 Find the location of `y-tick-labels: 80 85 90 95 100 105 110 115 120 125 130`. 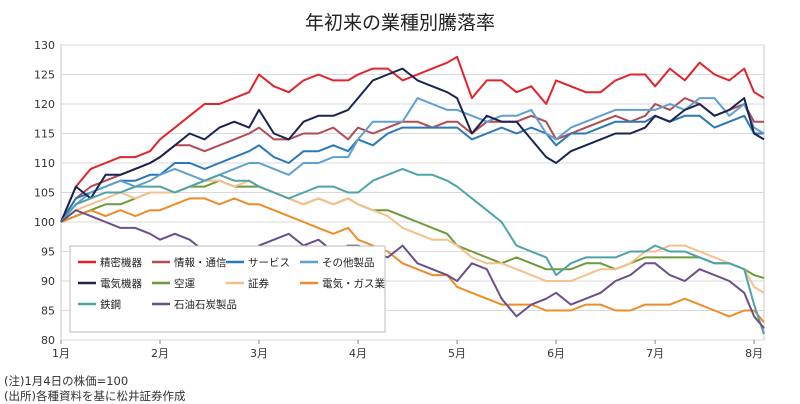

y-tick-labels: 80 85 90 95 100 105 110 115 120 125 130 is located at coordinates (44, 193).